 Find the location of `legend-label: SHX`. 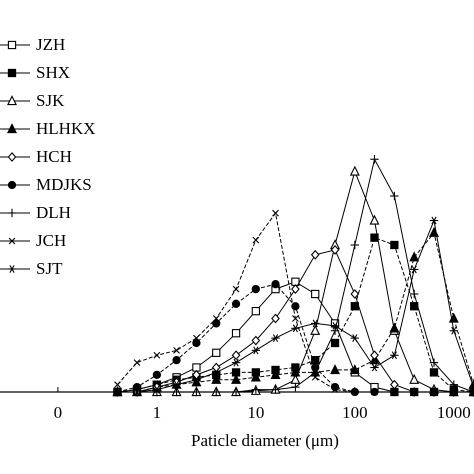

legend-label: SHX is located at coordinates (53, 72).